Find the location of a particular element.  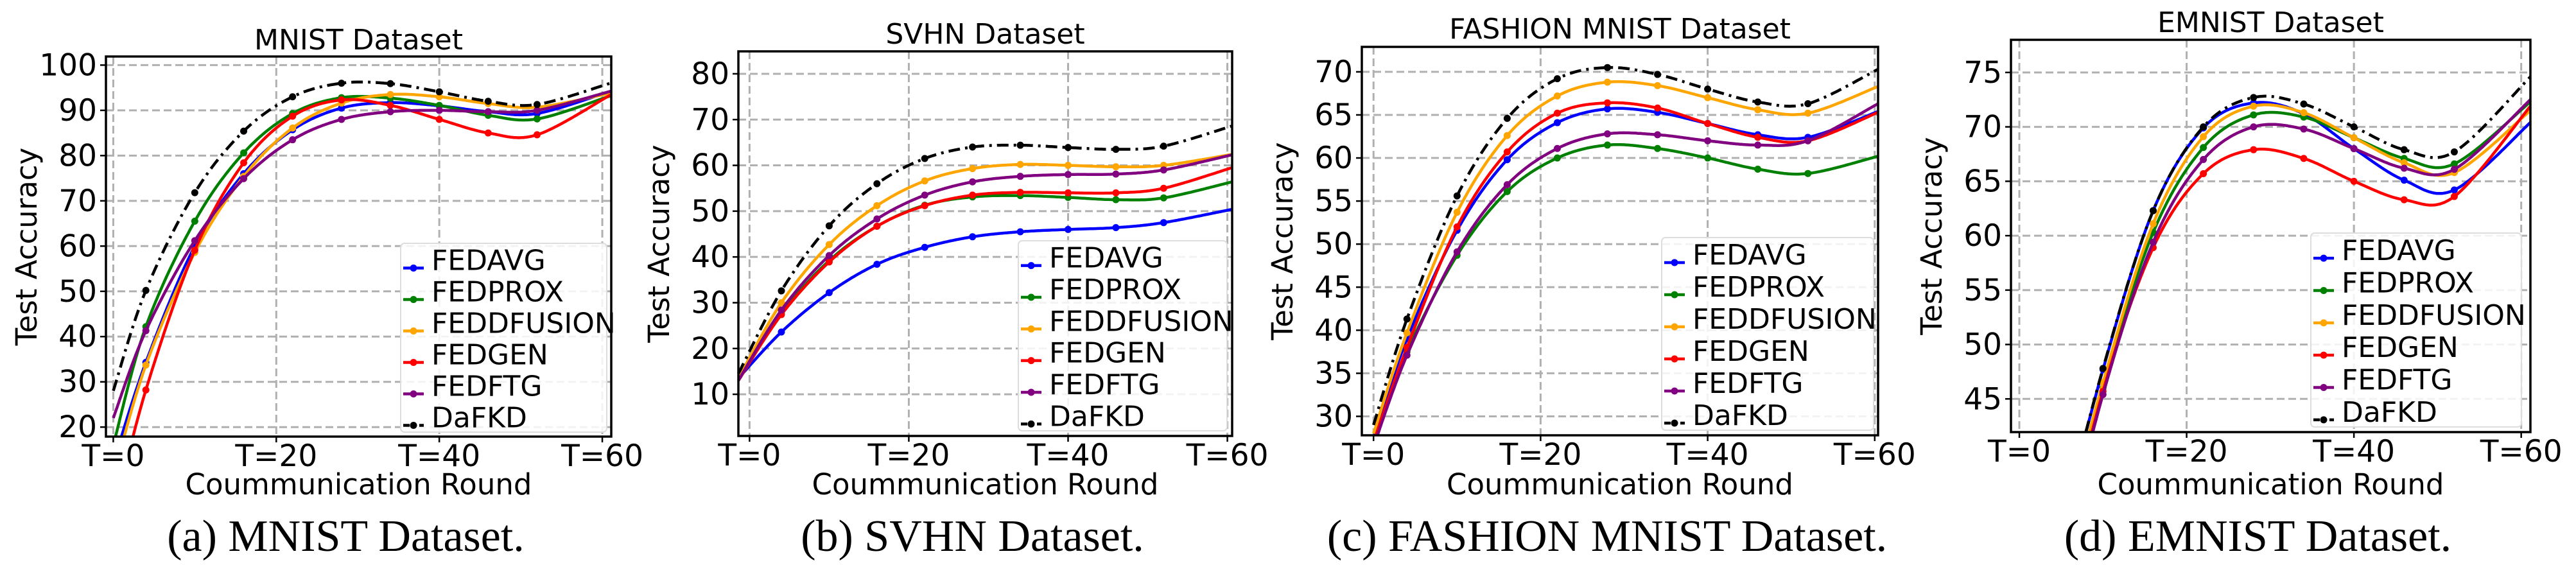

x-tick-label: T=60 is located at coordinates (1227, 455).